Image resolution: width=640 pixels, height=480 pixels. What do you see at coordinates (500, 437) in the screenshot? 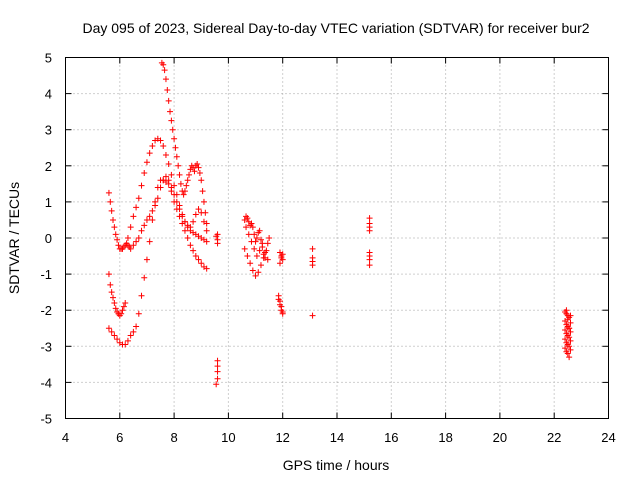
I see `x-tick-label: 20` at bounding box center [500, 437].